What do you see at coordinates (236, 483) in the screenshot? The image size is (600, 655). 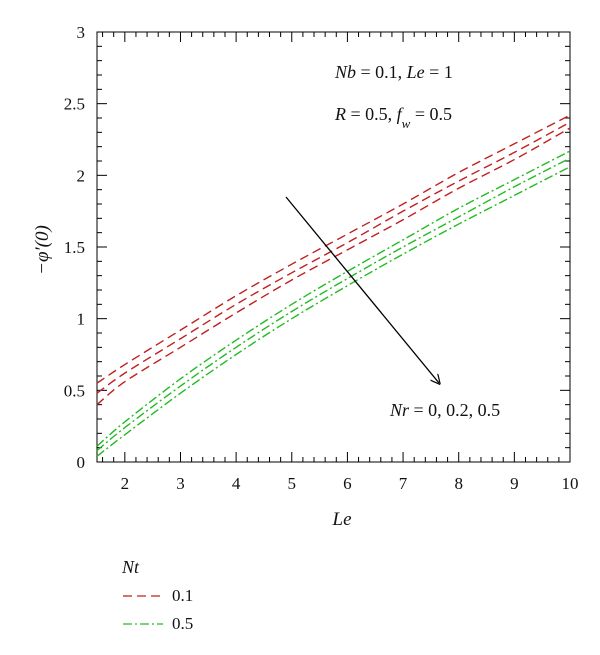 I see `x-tick-label: 4` at bounding box center [236, 483].